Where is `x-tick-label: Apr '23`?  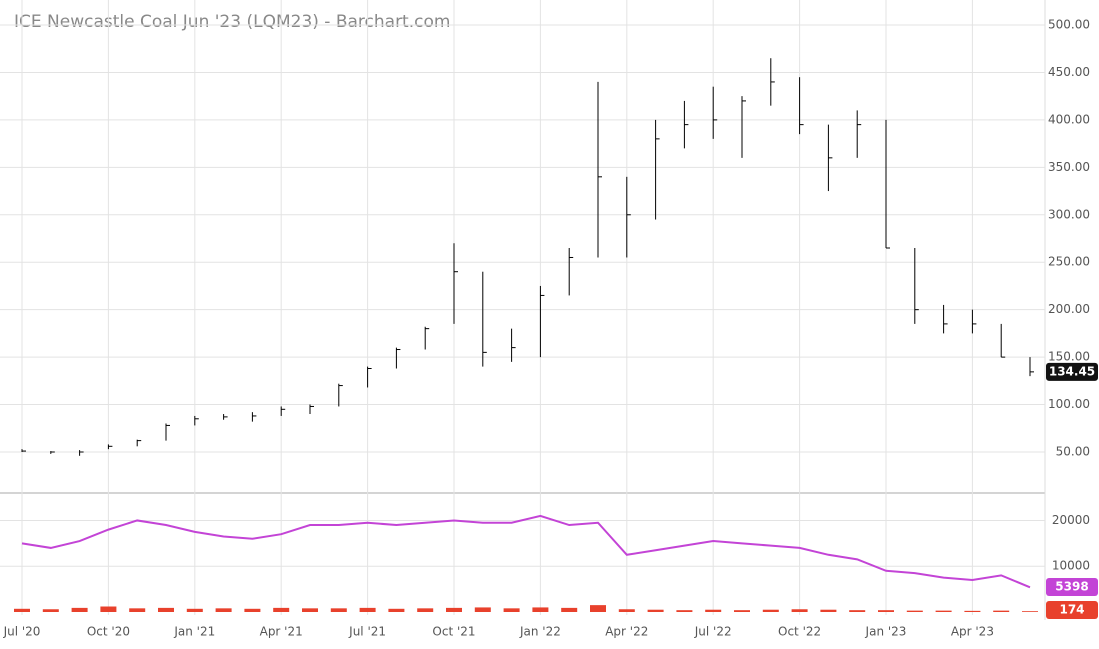
x-tick-label: Apr '23 is located at coordinates (972, 632).